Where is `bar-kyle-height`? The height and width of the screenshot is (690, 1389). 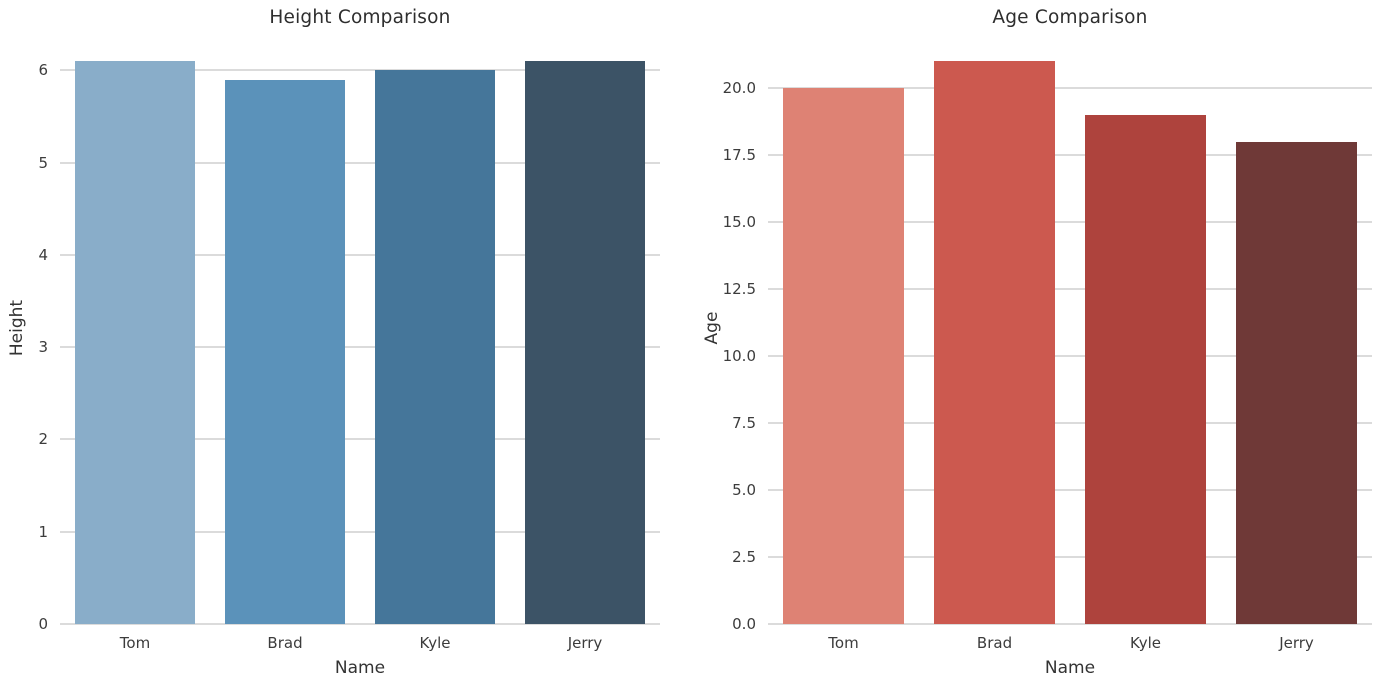 bar-kyle-height is located at coordinates (435, 347).